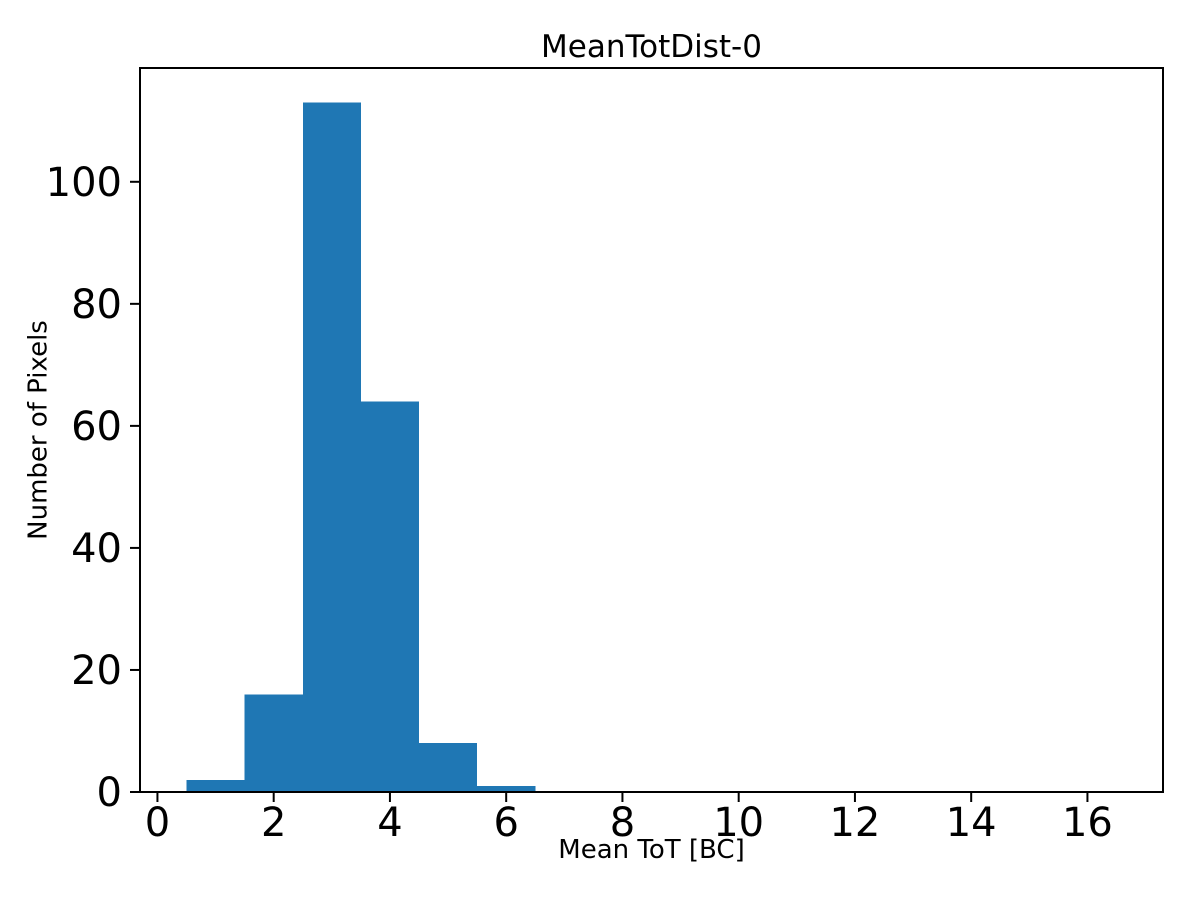  What do you see at coordinates (1087, 823) in the screenshot?
I see `x-tick-label: 16` at bounding box center [1087, 823].